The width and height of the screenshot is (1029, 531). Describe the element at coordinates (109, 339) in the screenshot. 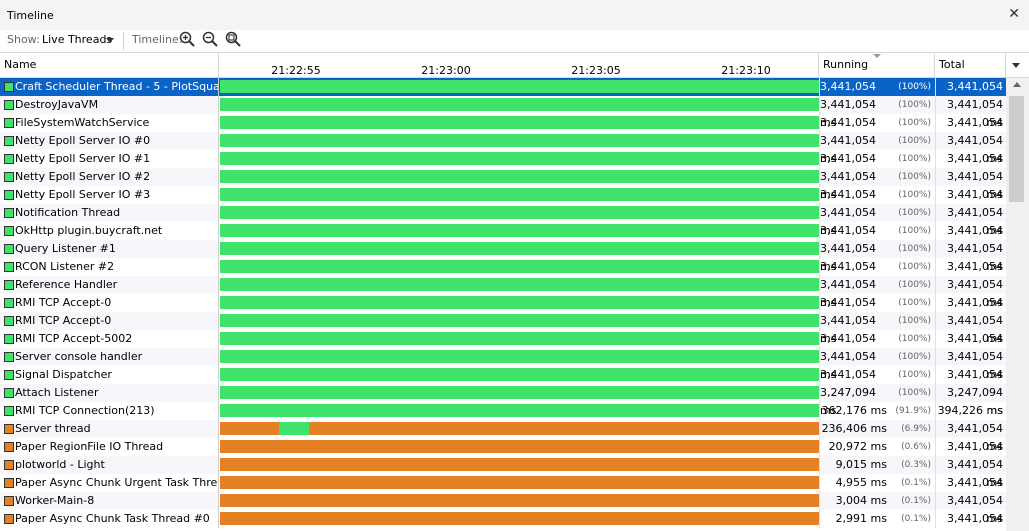

I see `thread-name-cell: RMI TCP Accept-5002` at that location.